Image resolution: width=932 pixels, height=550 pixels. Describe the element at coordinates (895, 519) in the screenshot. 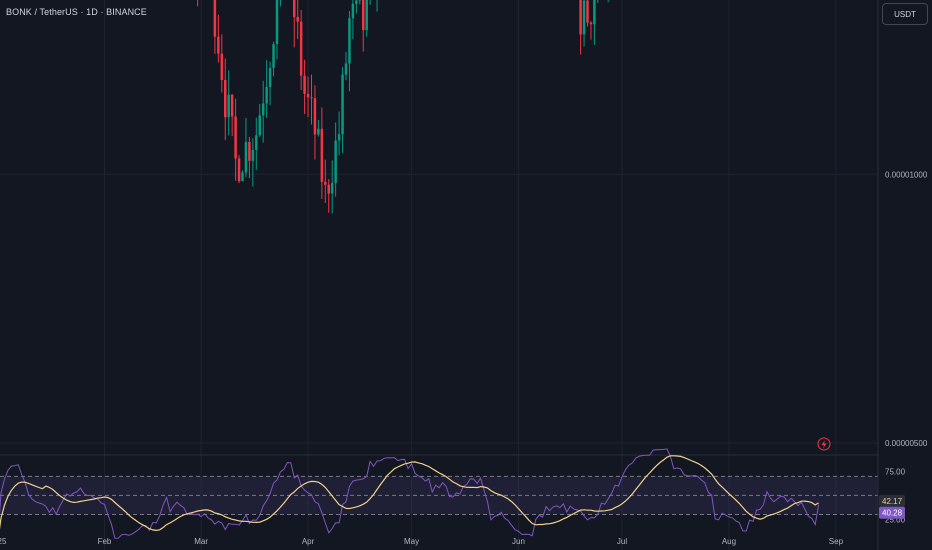

I see `rsi-tick-label: 25.00` at that location.